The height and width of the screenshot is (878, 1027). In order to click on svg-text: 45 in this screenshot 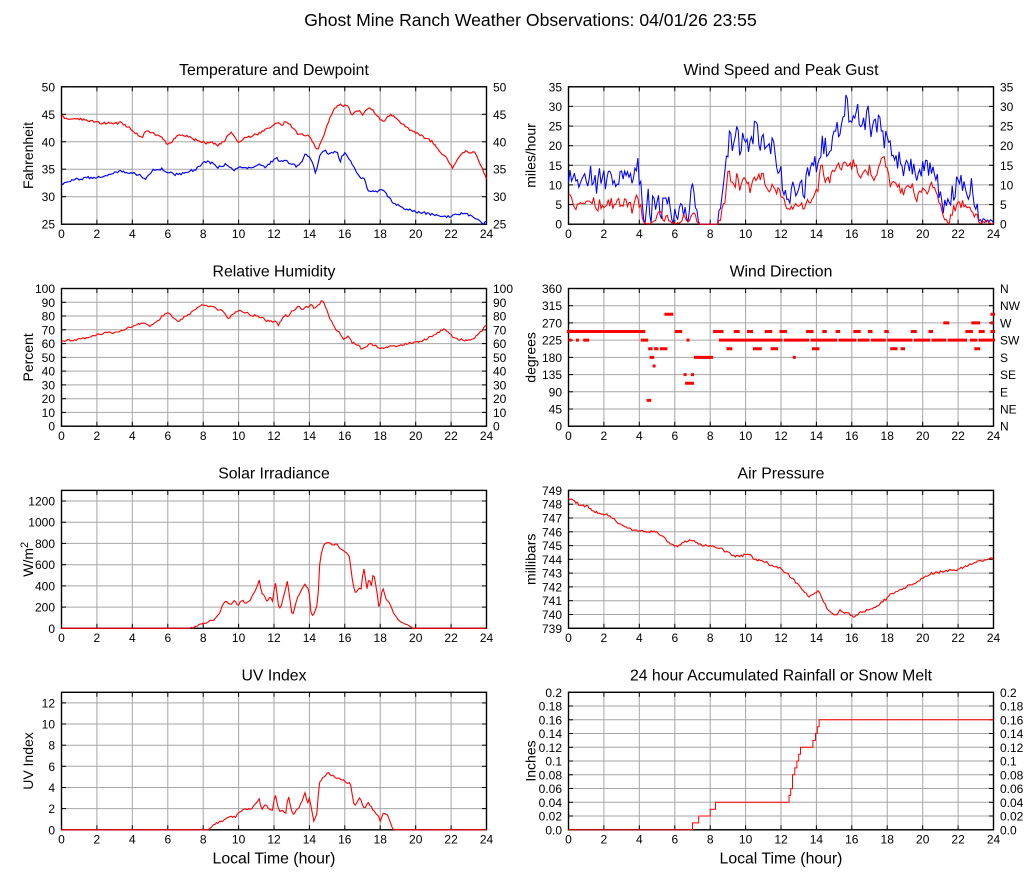, I will do `click(49, 115)`.